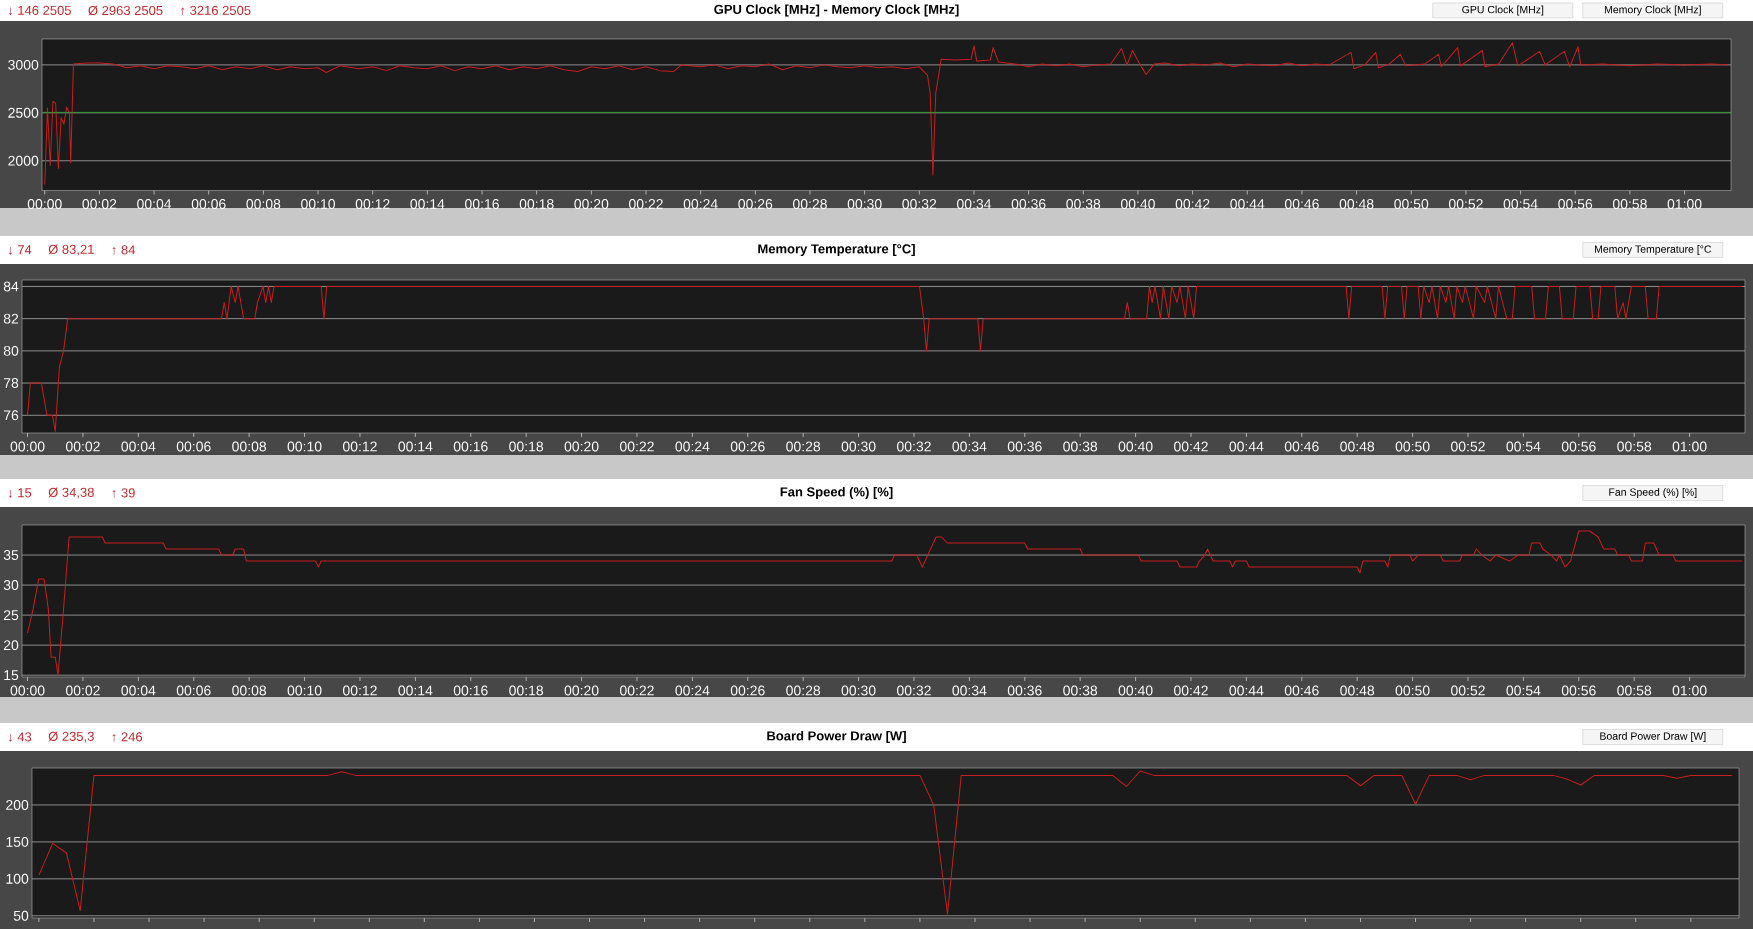 This screenshot has height=929, width=1753. Describe the element at coordinates (11, 585) in the screenshot. I see `y-tick-label: 30` at that location.